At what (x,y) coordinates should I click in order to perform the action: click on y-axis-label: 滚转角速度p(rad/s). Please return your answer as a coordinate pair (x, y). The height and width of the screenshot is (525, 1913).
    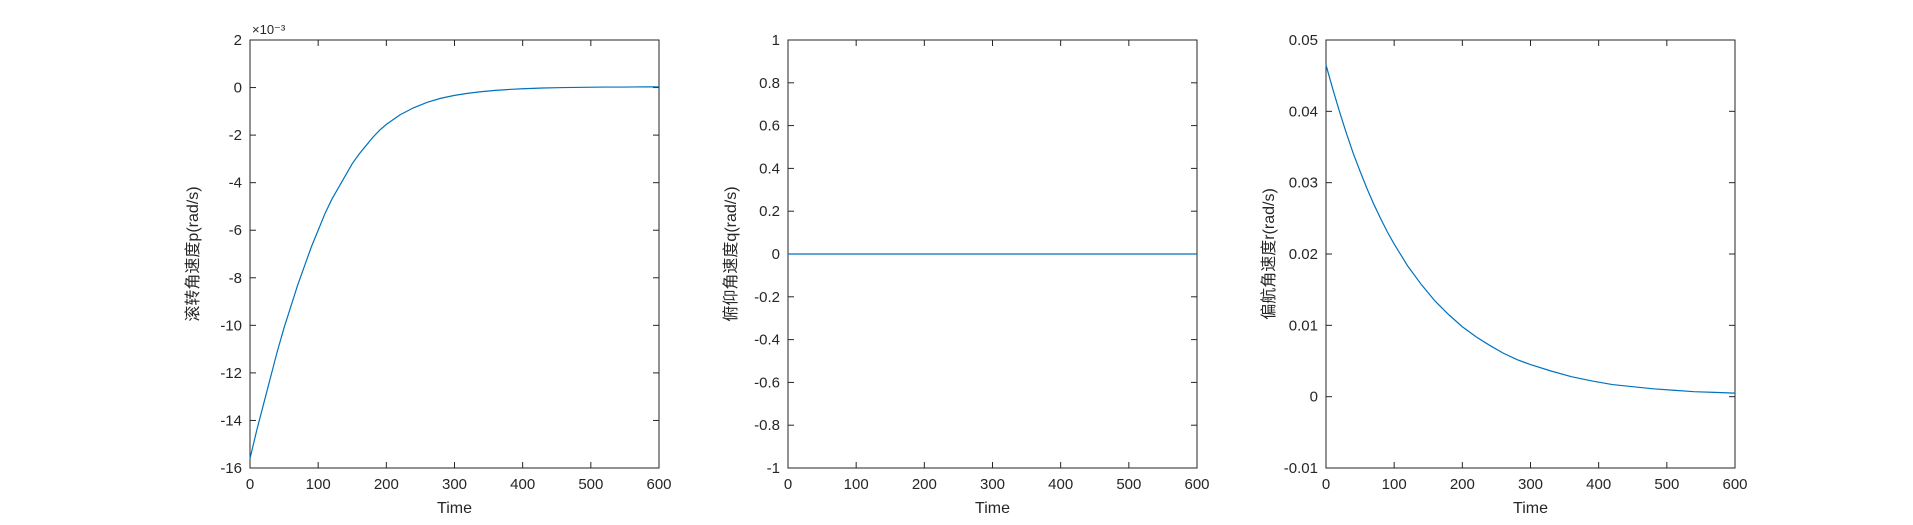
    Looking at the image, I should click on (193, 253).